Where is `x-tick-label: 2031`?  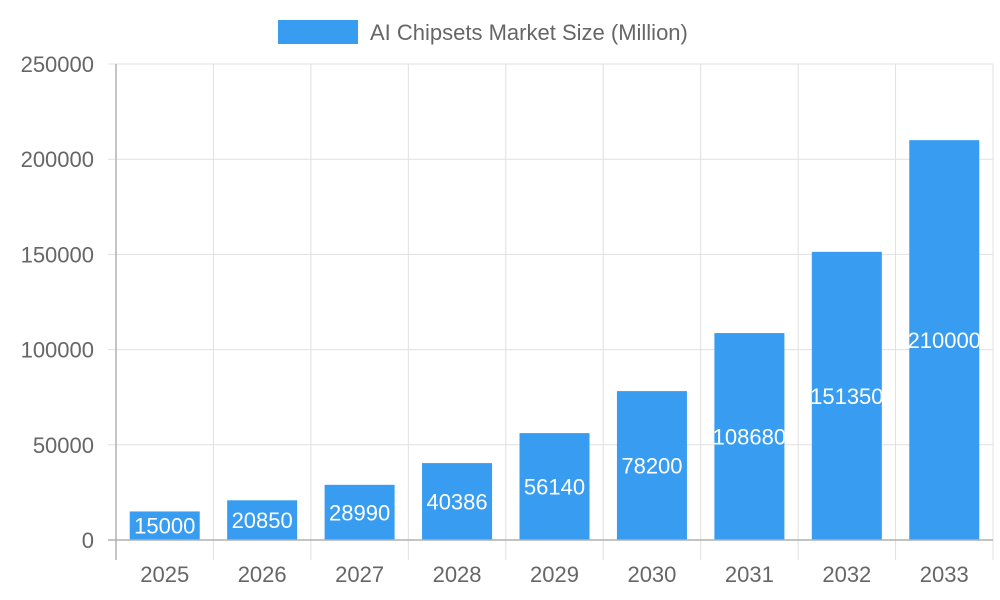 x-tick-label: 2031 is located at coordinates (749, 574).